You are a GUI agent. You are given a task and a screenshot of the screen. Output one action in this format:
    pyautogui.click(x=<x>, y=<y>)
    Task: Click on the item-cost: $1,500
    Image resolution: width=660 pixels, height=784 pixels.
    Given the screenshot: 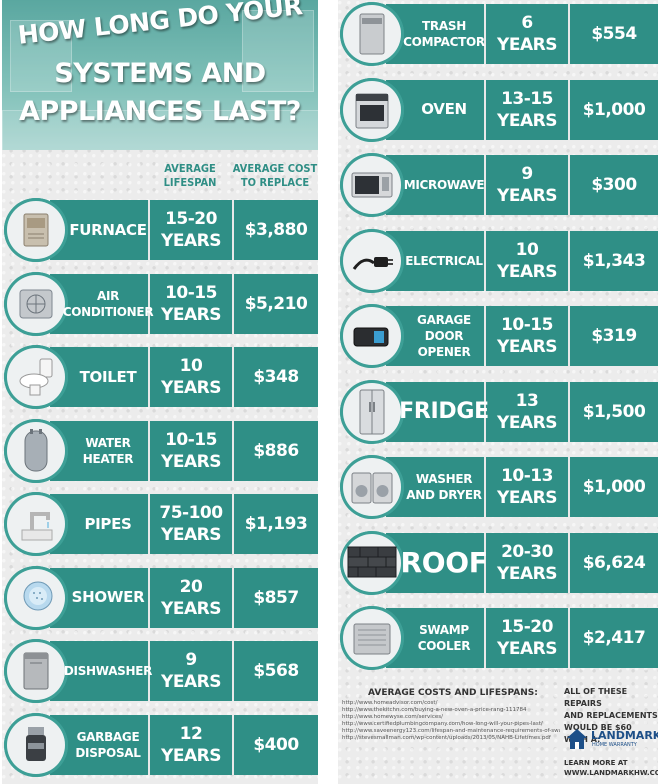 What is the action you would take?
    pyautogui.click(x=614, y=411)
    